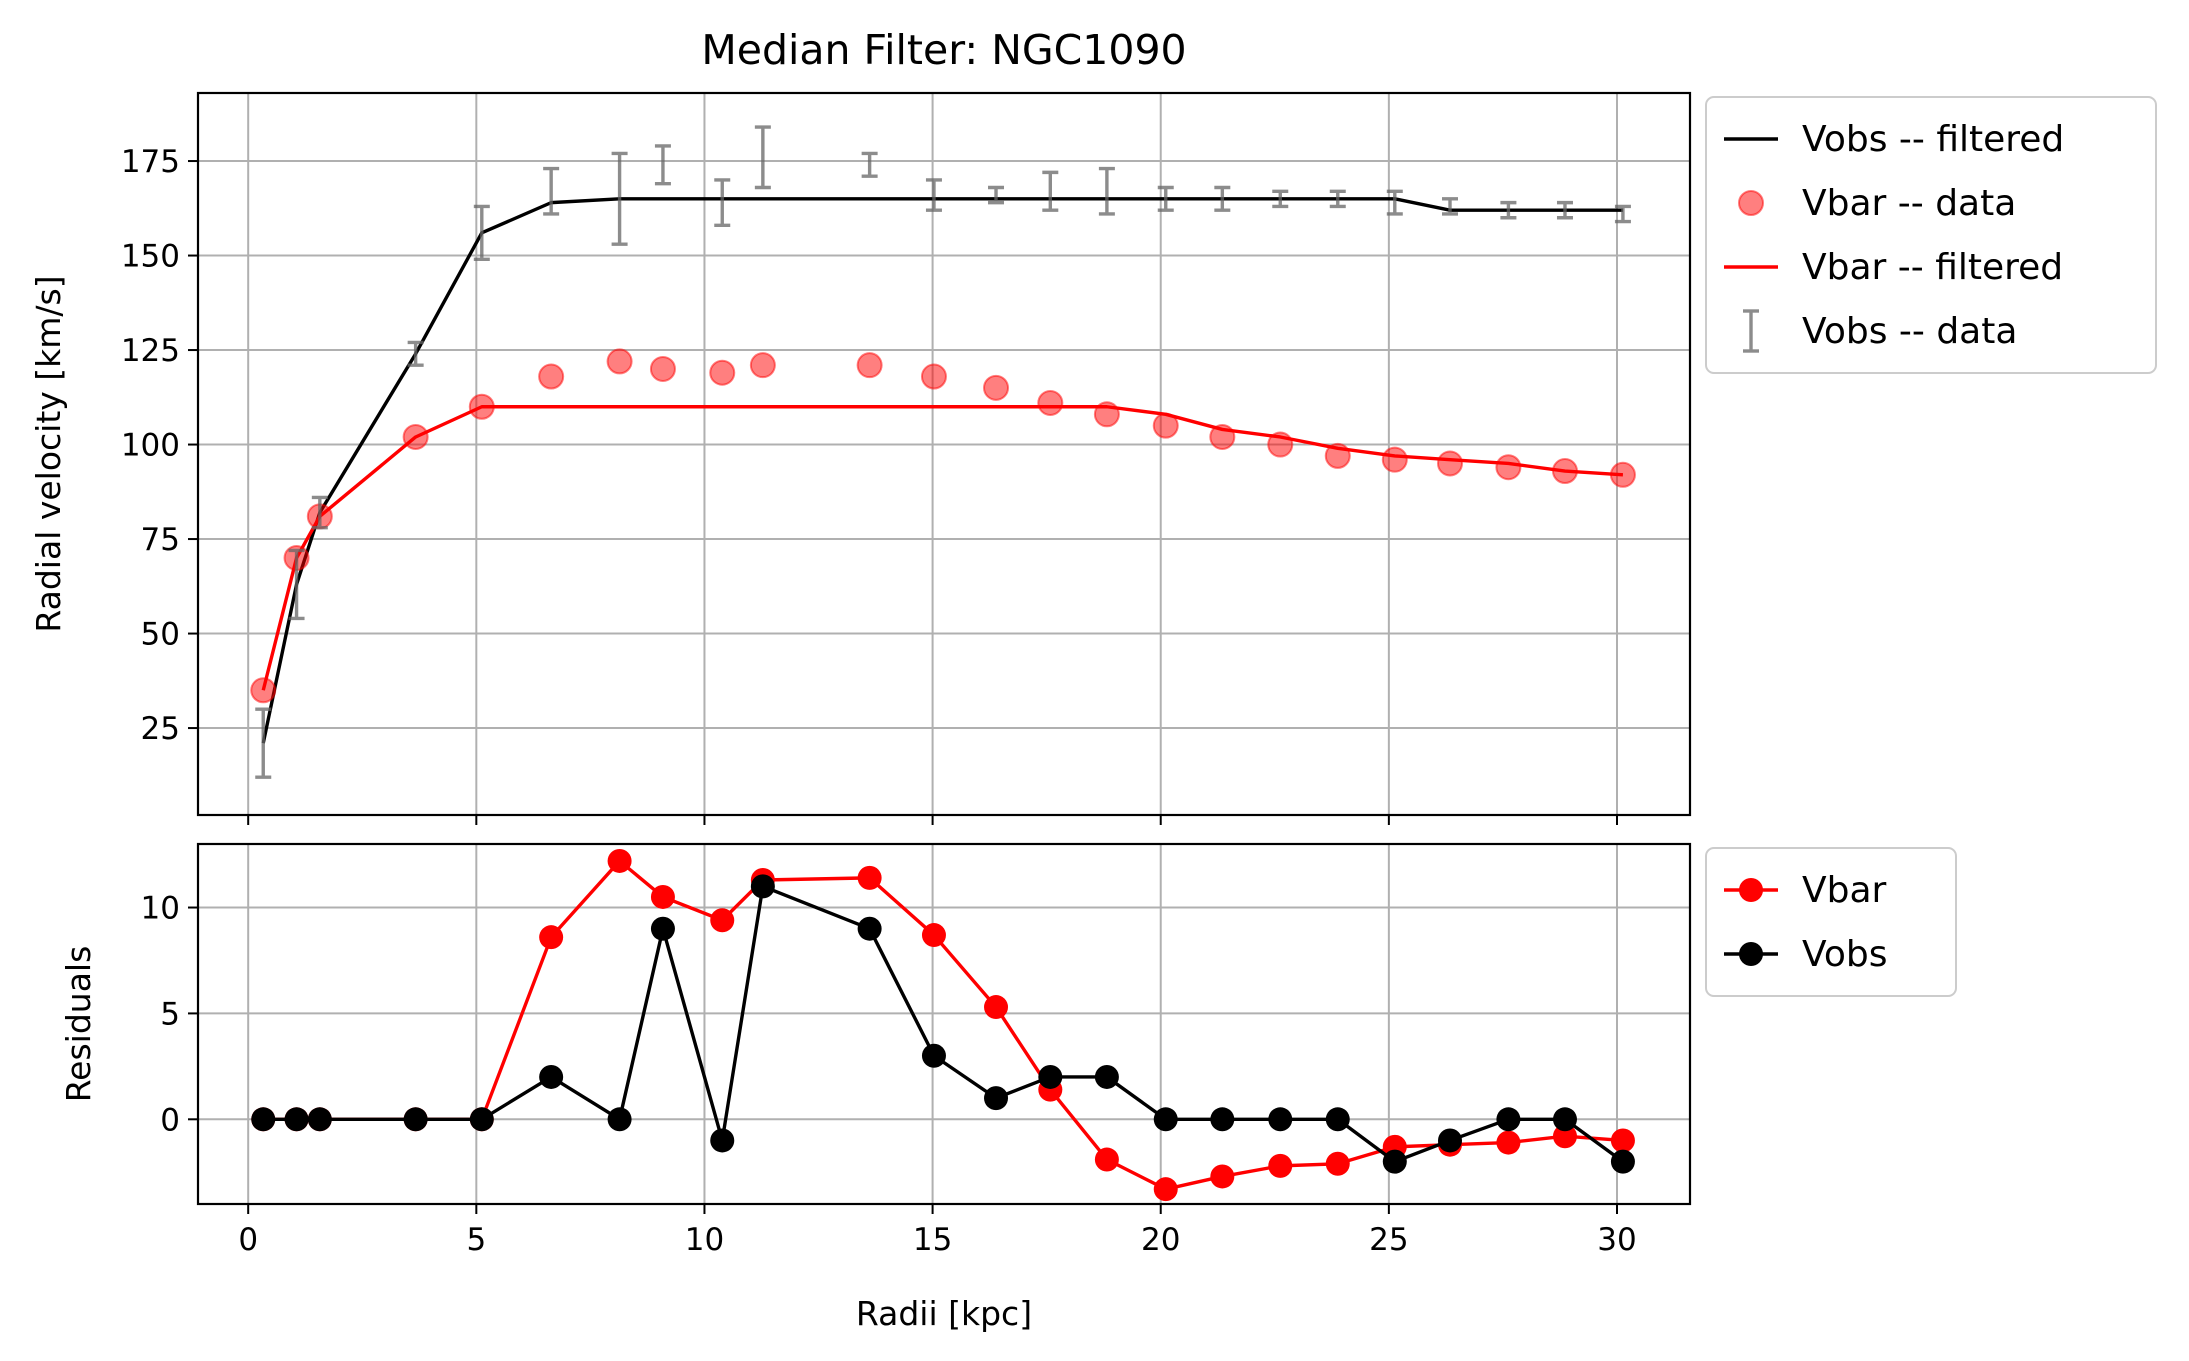 The height and width of the screenshot is (1361, 2189). What do you see at coordinates (942, 548) in the screenshot?
I see `series-line-vbar-filtered` at bounding box center [942, 548].